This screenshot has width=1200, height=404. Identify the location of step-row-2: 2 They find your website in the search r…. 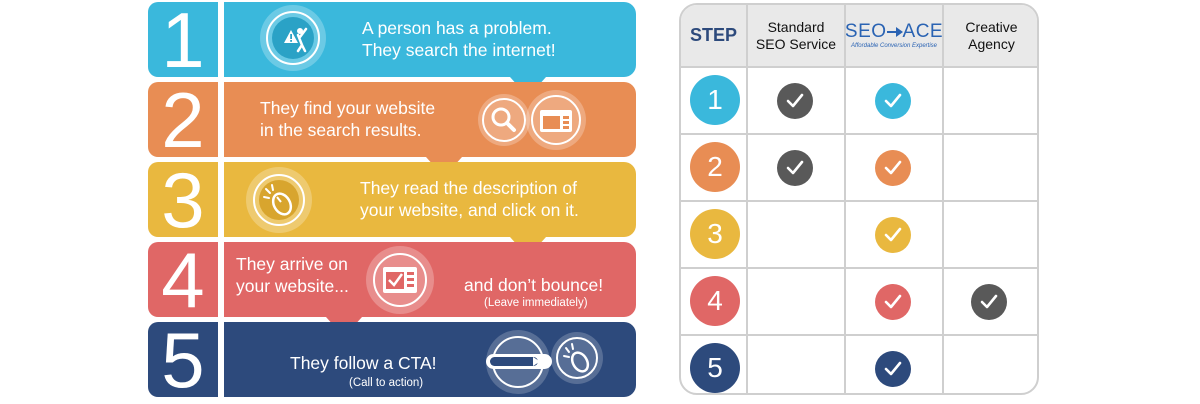
(392, 120).